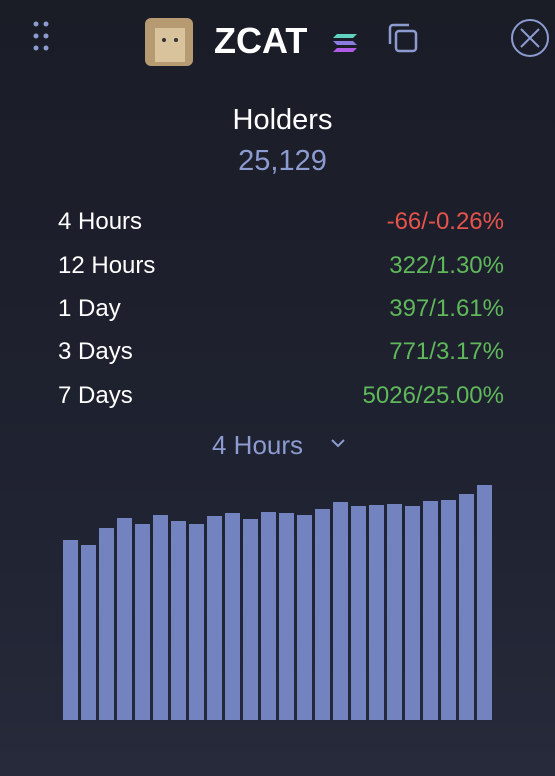 Image resolution: width=555 pixels, height=776 pixels. Describe the element at coordinates (446, 351) in the screenshot. I see `change: 771/3.17%` at that location.